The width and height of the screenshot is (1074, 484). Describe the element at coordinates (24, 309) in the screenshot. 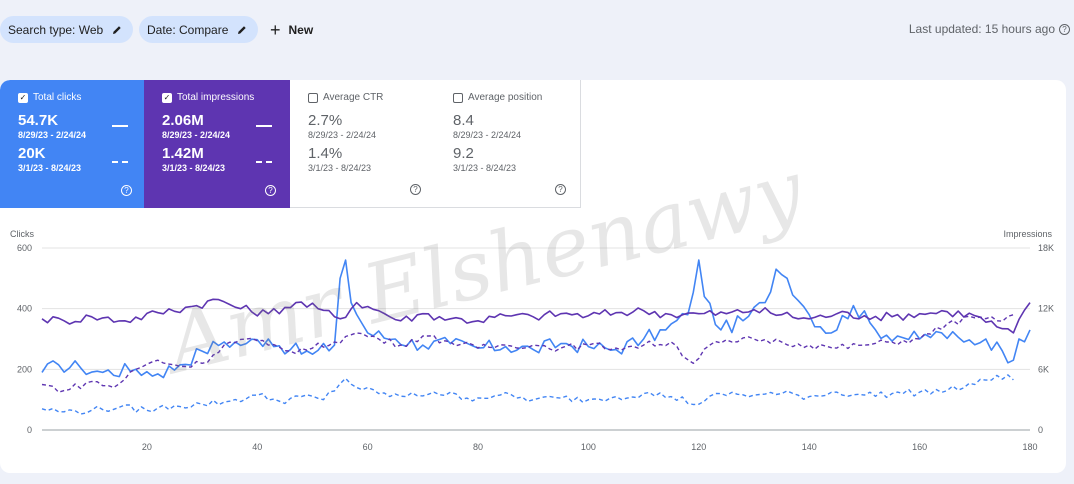

I see `left-tick-label: 400` at that location.